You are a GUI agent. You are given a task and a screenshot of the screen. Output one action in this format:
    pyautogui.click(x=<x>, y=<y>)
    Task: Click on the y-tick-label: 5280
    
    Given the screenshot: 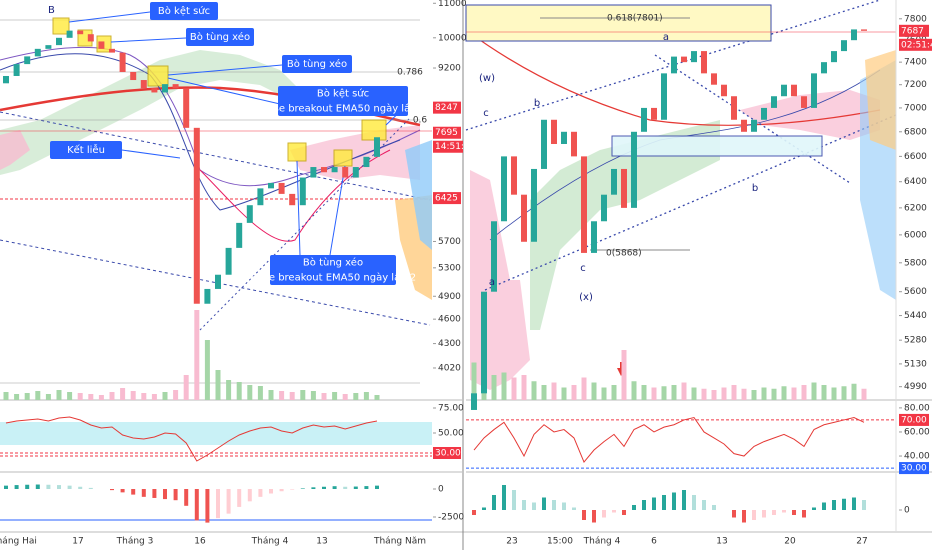 What is the action you would take?
    pyautogui.click(x=915, y=341)
    